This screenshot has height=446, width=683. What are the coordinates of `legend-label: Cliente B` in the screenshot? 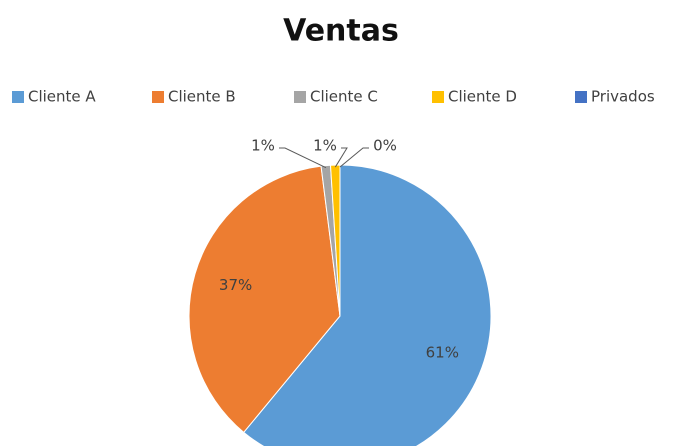 It's located at (202, 97).